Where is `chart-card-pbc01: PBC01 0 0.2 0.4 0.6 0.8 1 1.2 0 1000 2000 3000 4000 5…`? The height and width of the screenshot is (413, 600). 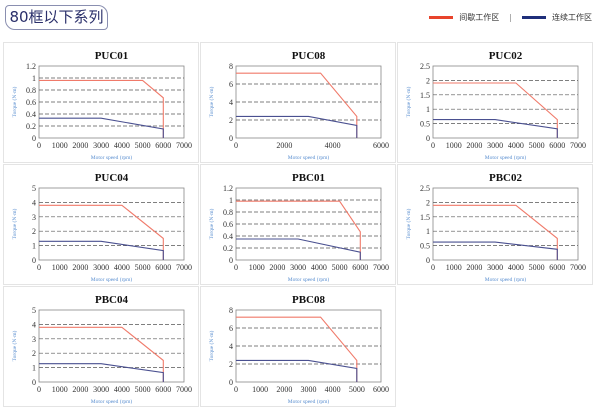 chart-card-pbc01: PBC01 0 0.2 0.4 0.6 0.8 1 1.2 0 1000 2000 3000 4000 5… is located at coordinates (298, 224).